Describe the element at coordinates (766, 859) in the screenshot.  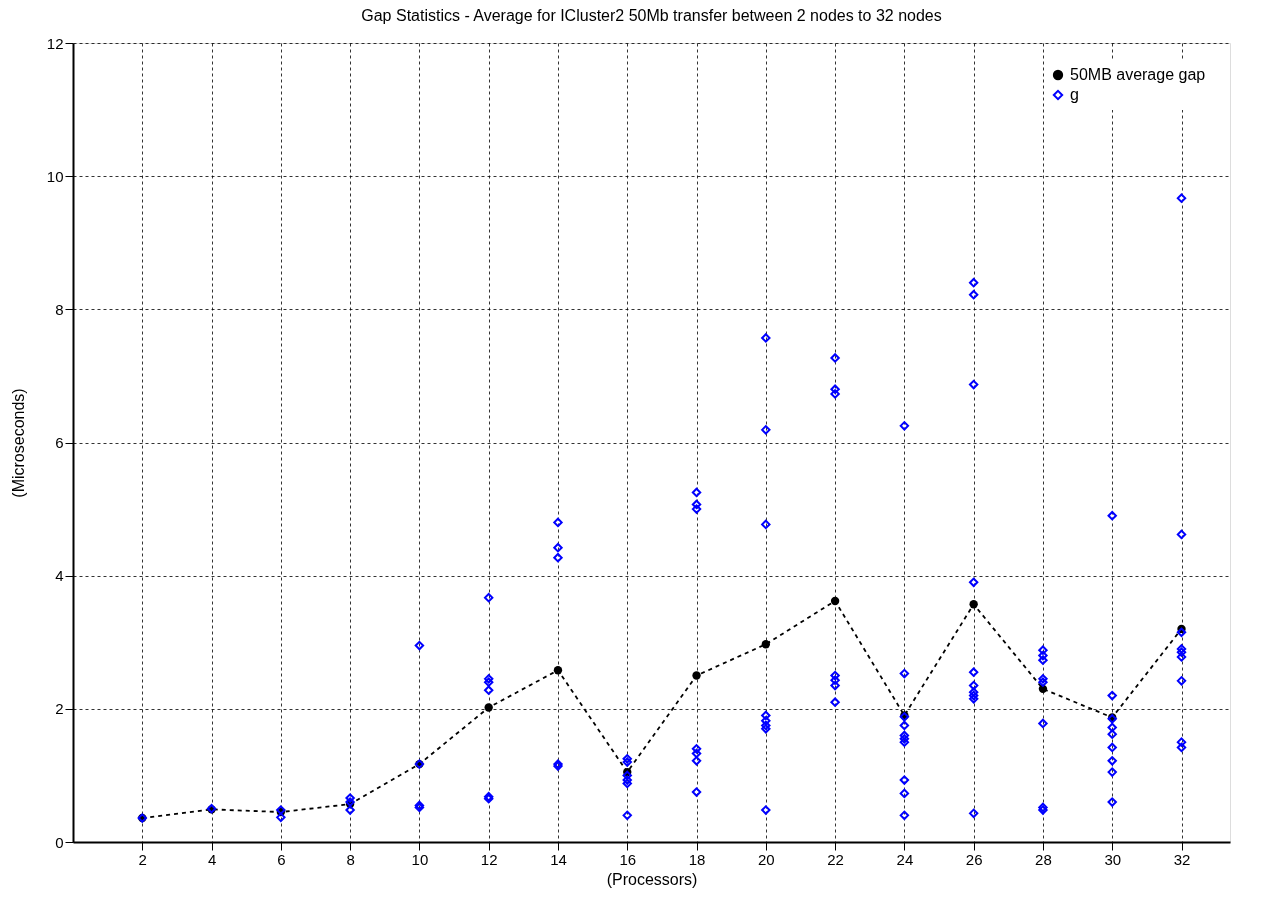
I see `x-tick-label: 20` at that location.